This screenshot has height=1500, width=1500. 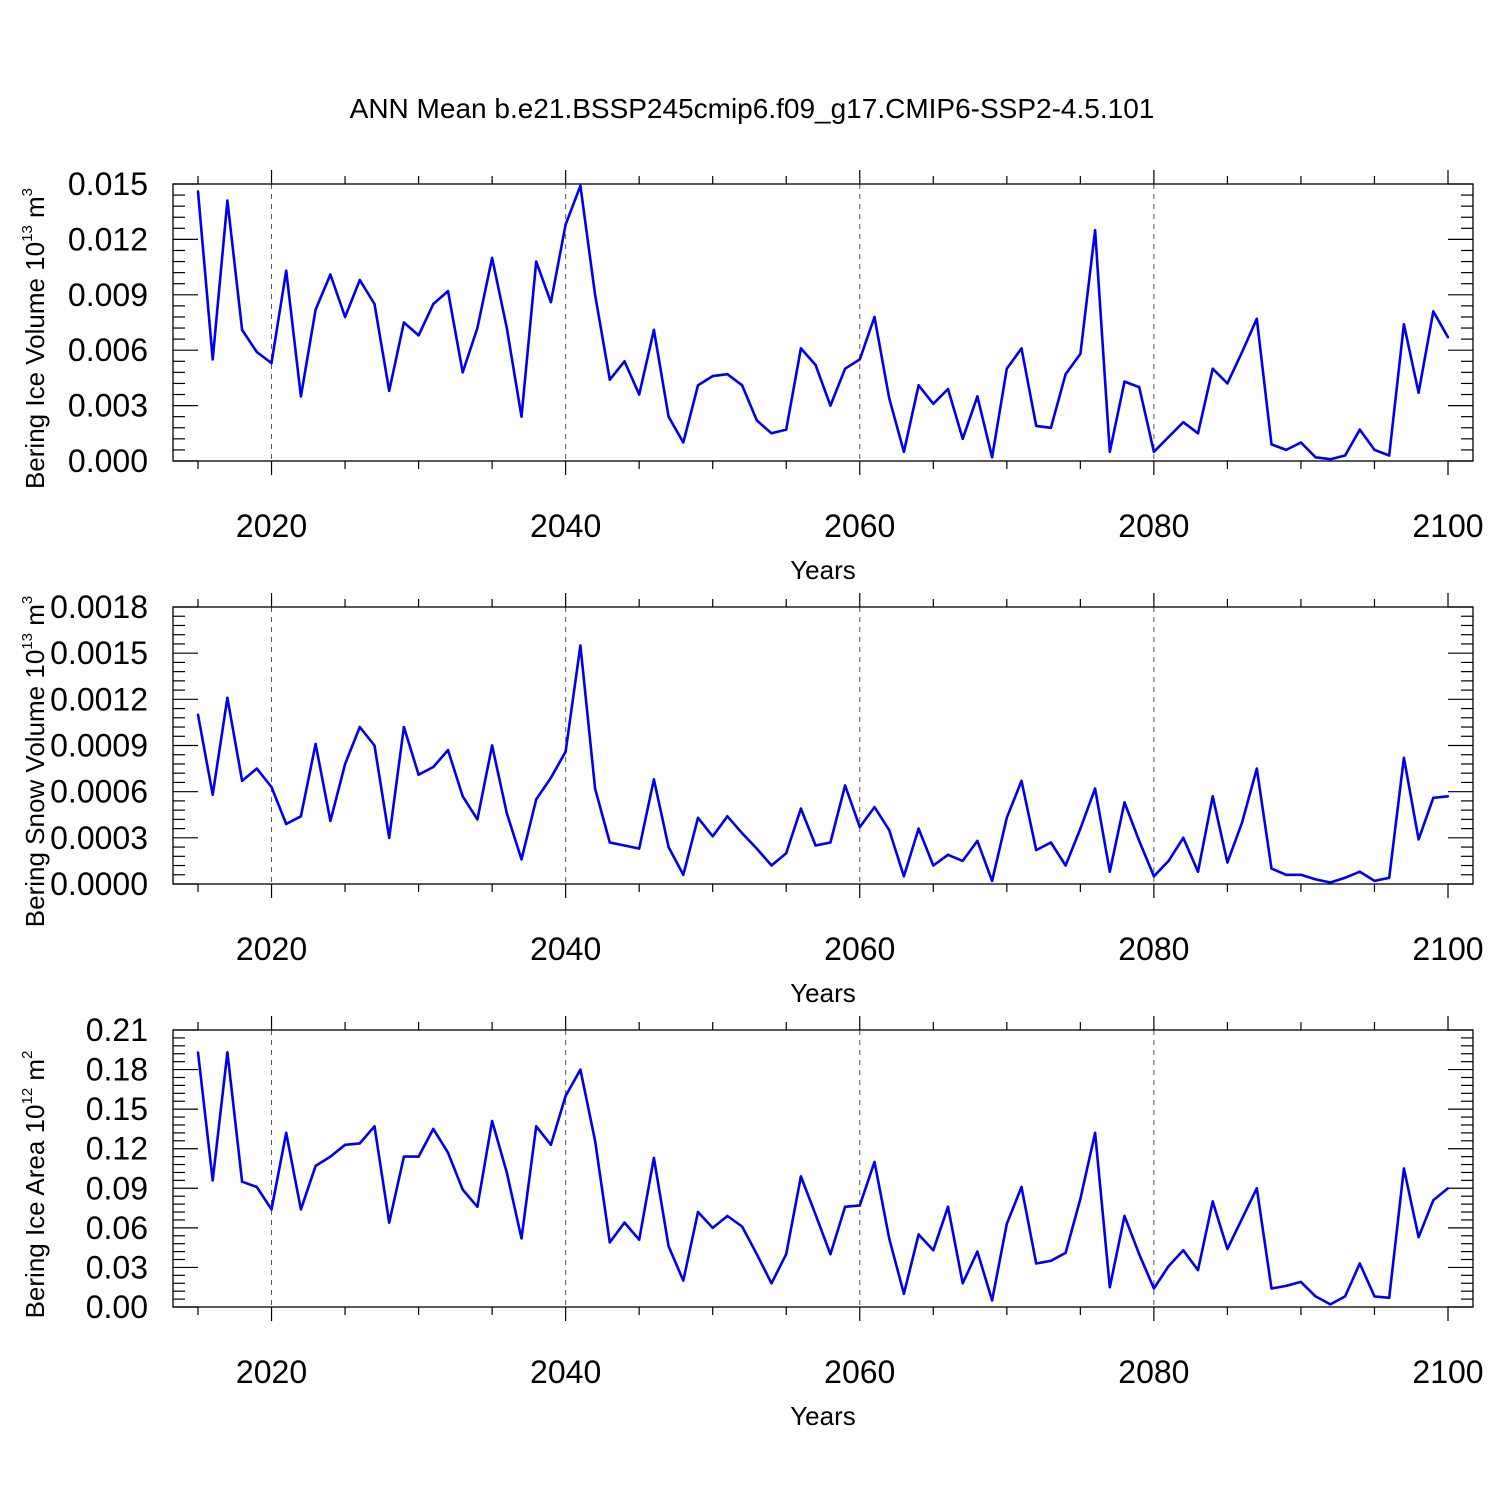 What do you see at coordinates (595, 1141) in the screenshot?
I see `data-point-2042` at bounding box center [595, 1141].